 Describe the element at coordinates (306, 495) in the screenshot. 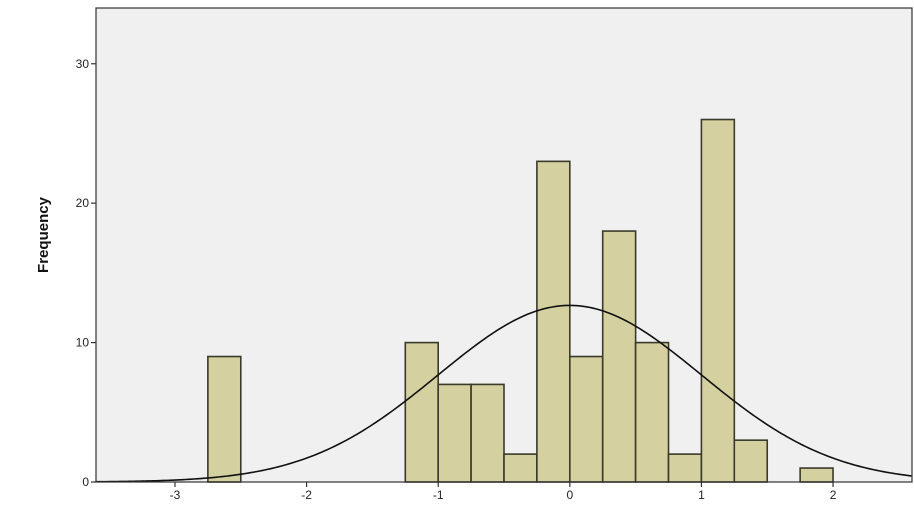

I see `x-tick-label: -2` at that location.